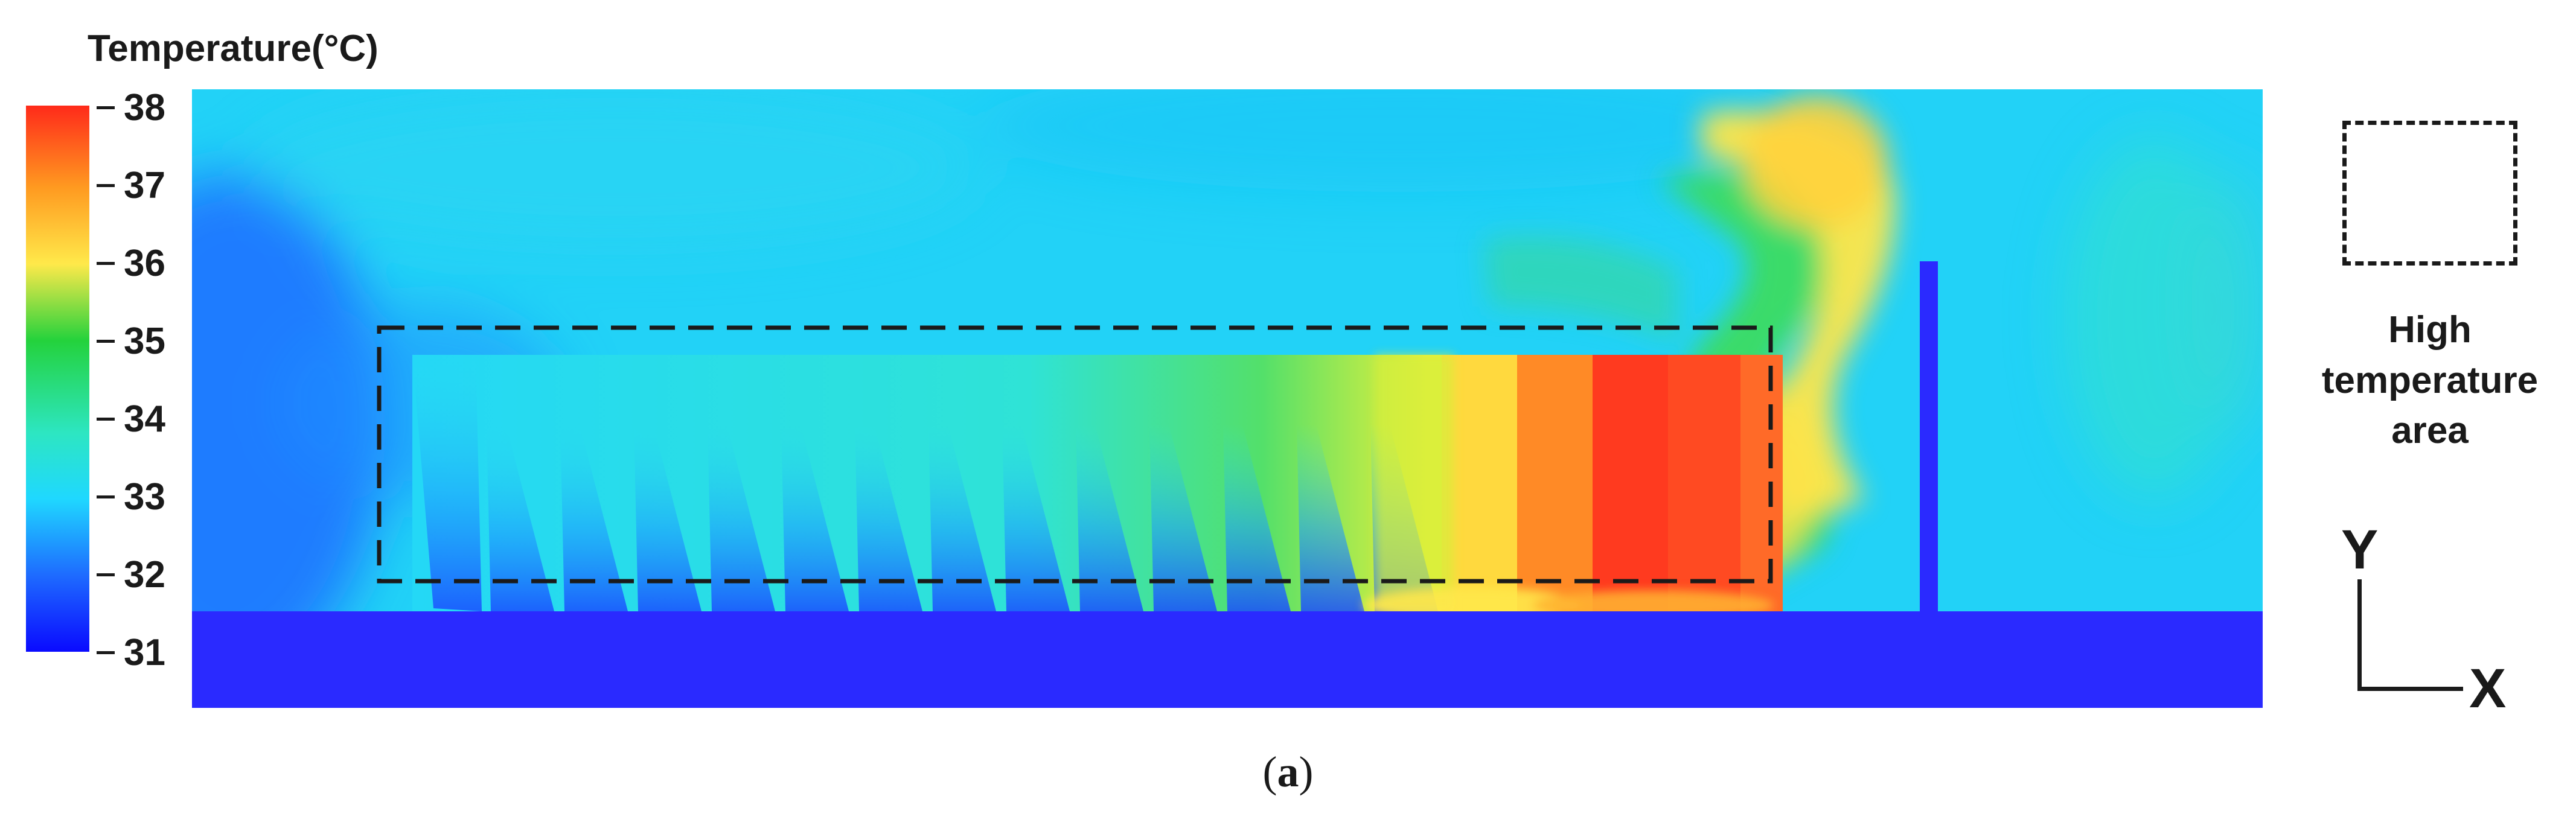  I want to click on caption-open: (, so click(1269, 772).